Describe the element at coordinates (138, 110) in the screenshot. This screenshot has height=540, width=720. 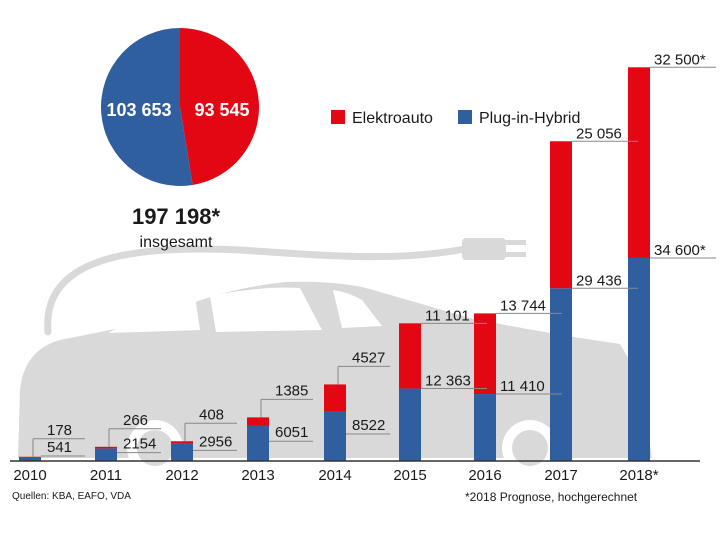
I see `pie-label-plug-in-hybrid: 103 653` at that location.